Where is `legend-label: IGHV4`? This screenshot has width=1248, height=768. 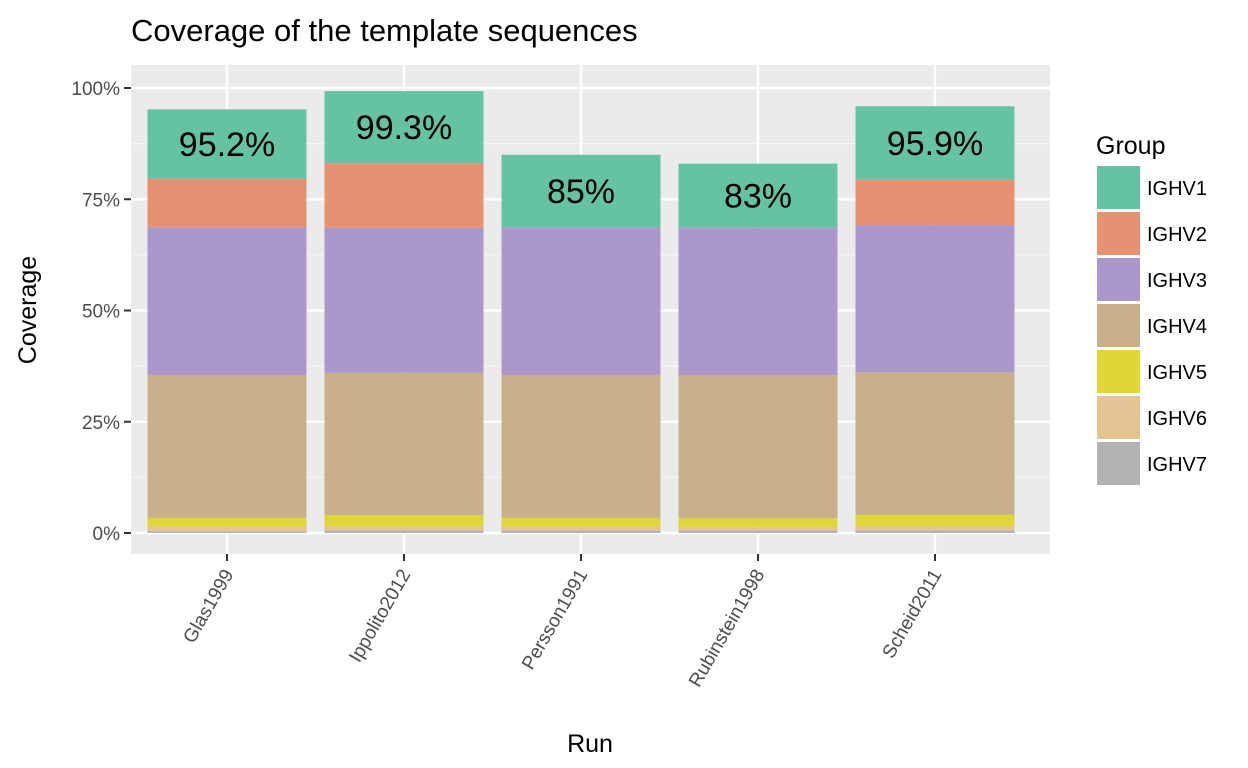
legend-label: IGHV4 is located at coordinates (1177, 327).